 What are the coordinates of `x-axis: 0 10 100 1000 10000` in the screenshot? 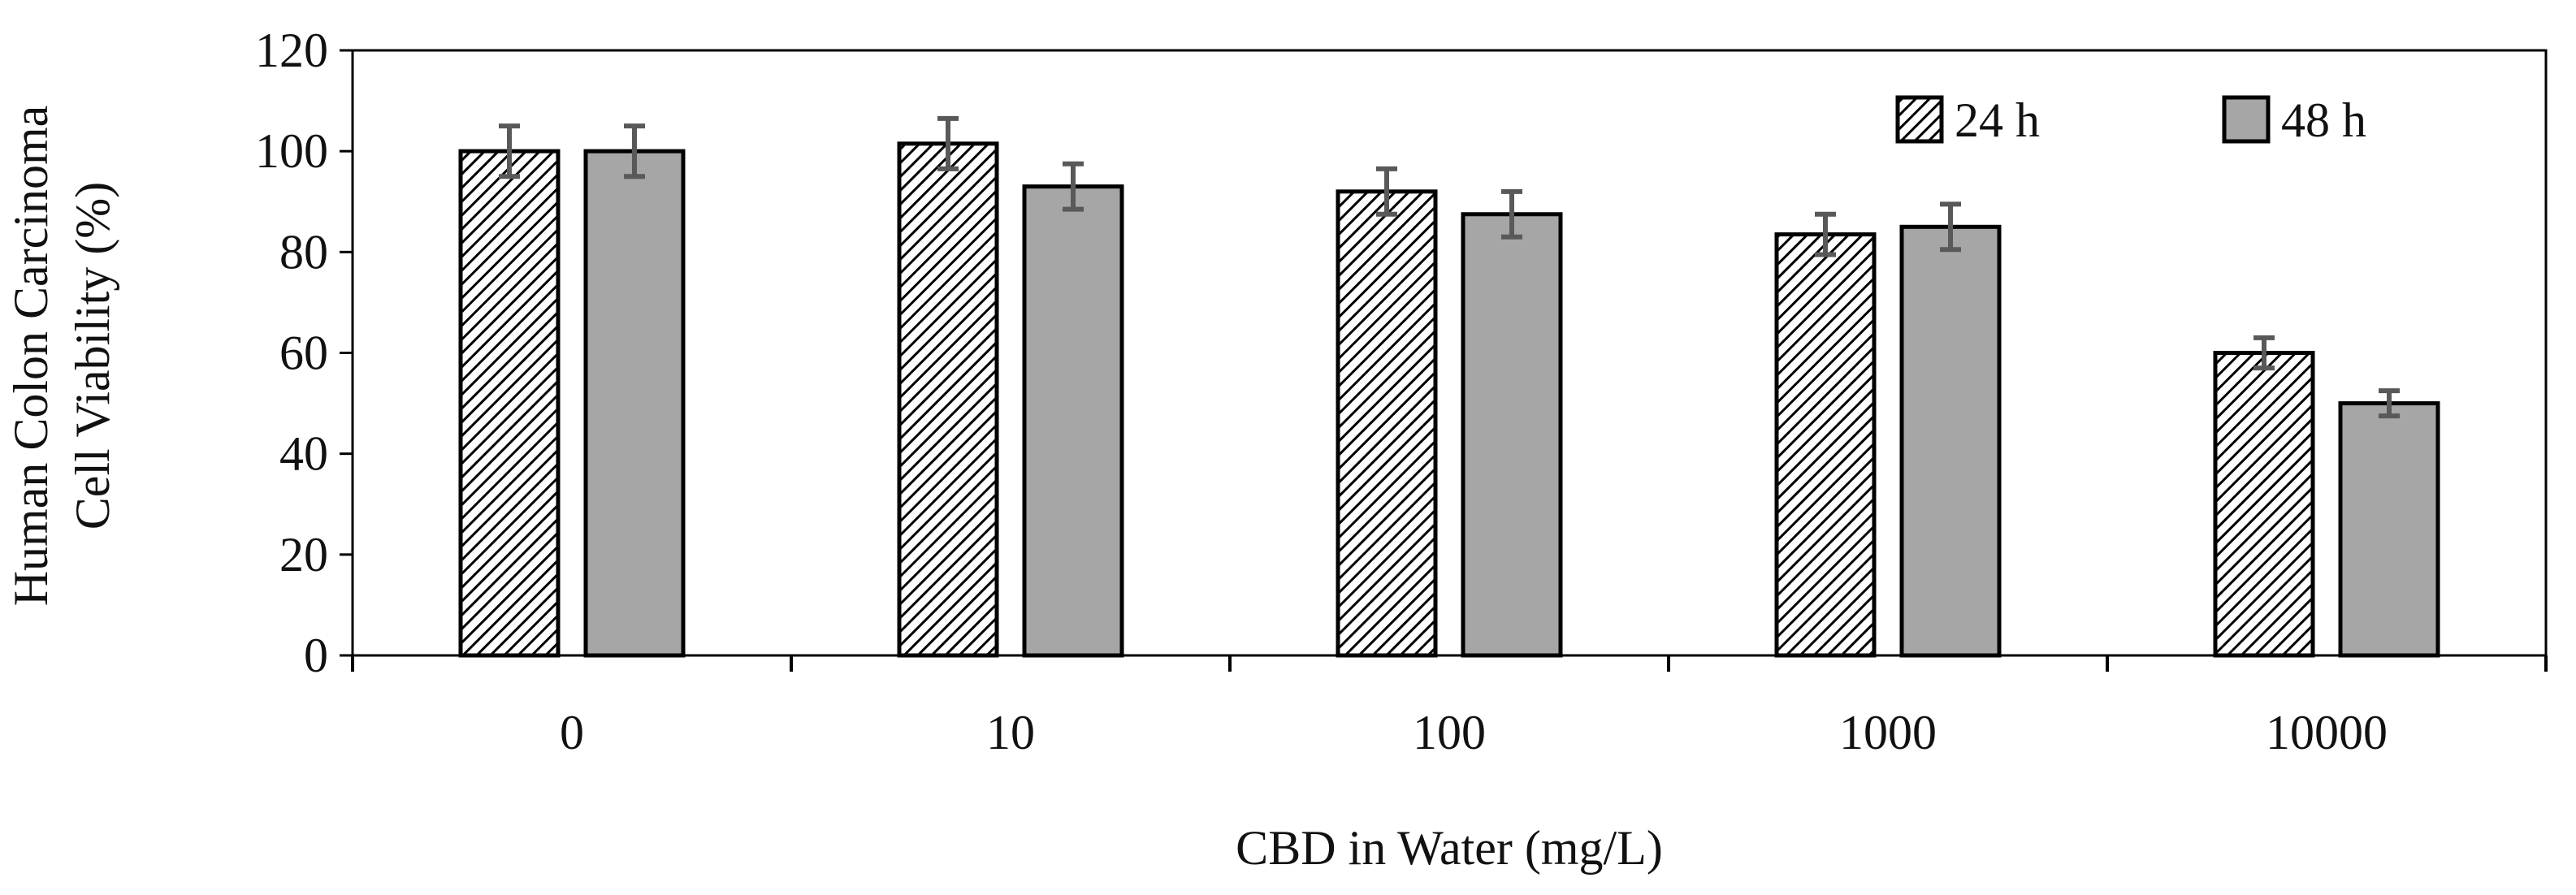 It's located at (1449, 707).